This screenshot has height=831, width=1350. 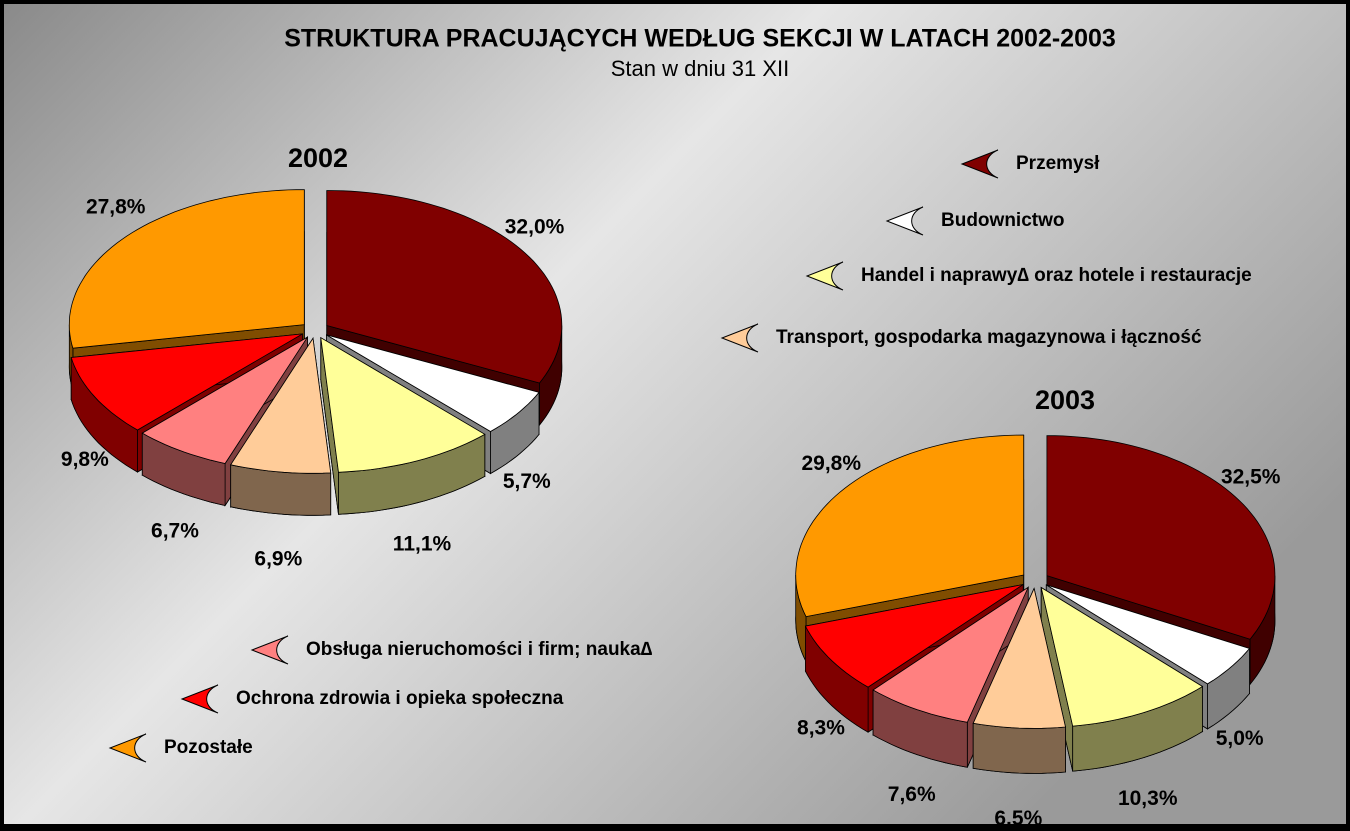 What do you see at coordinates (422, 544) in the screenshot?
I see `data-label: 11,1%` at bounding box center [422, 544].